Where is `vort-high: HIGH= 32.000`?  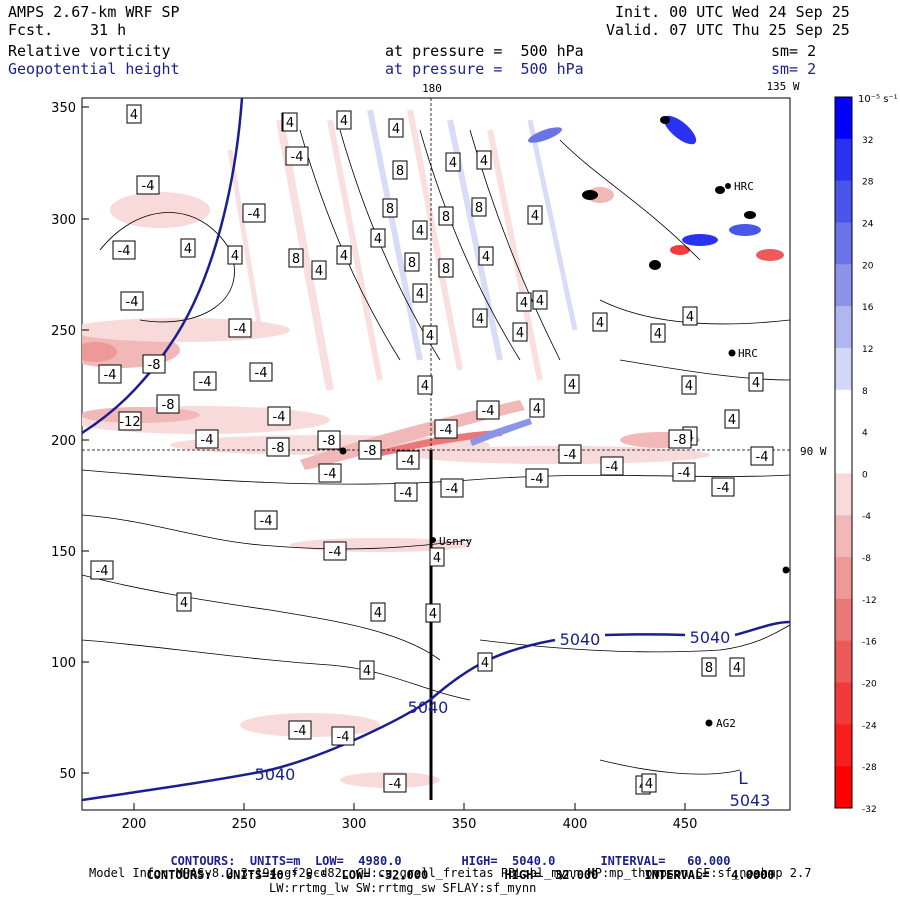 vort-high: HIGH= 32.000 is located at coordinates (551, 875).